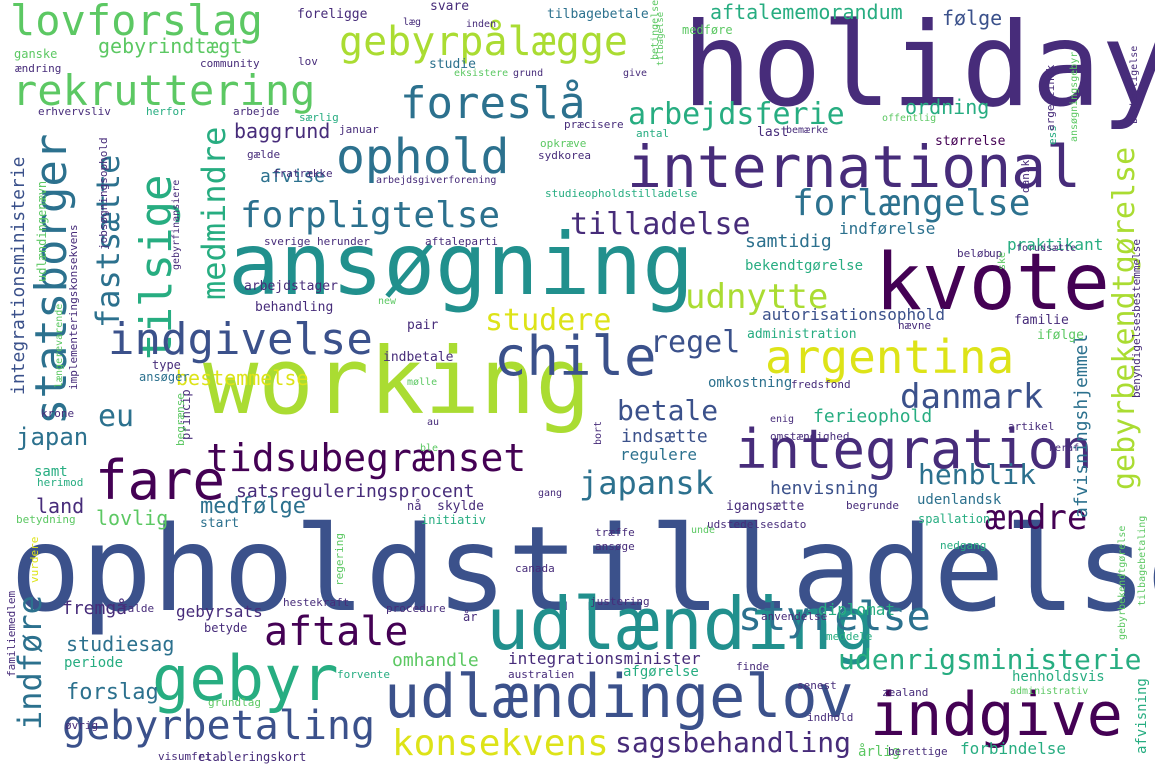  Describe the element at coordinates (1025, 176) in the screenshot. I see `word: dansk` at that location.